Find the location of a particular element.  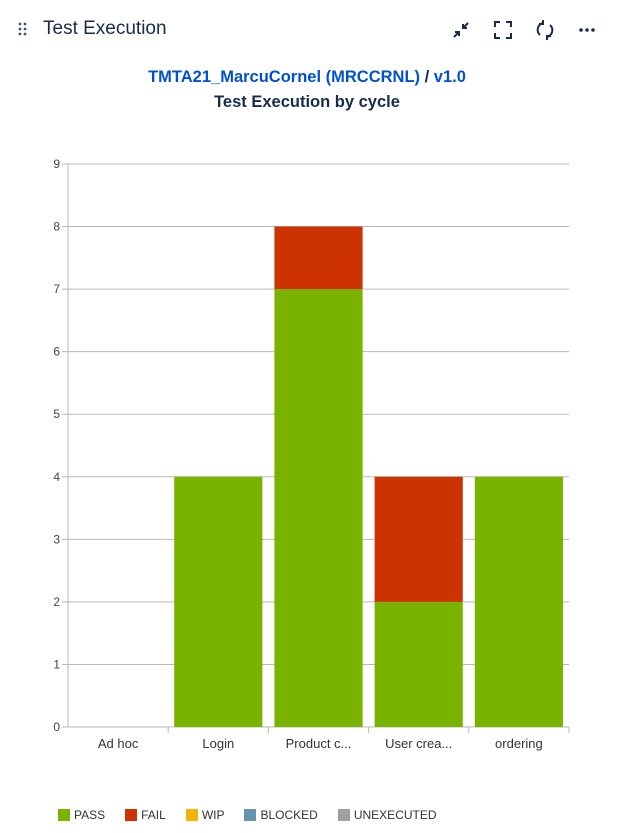

legend-label: FAIL is located at coordinates (153, 815).